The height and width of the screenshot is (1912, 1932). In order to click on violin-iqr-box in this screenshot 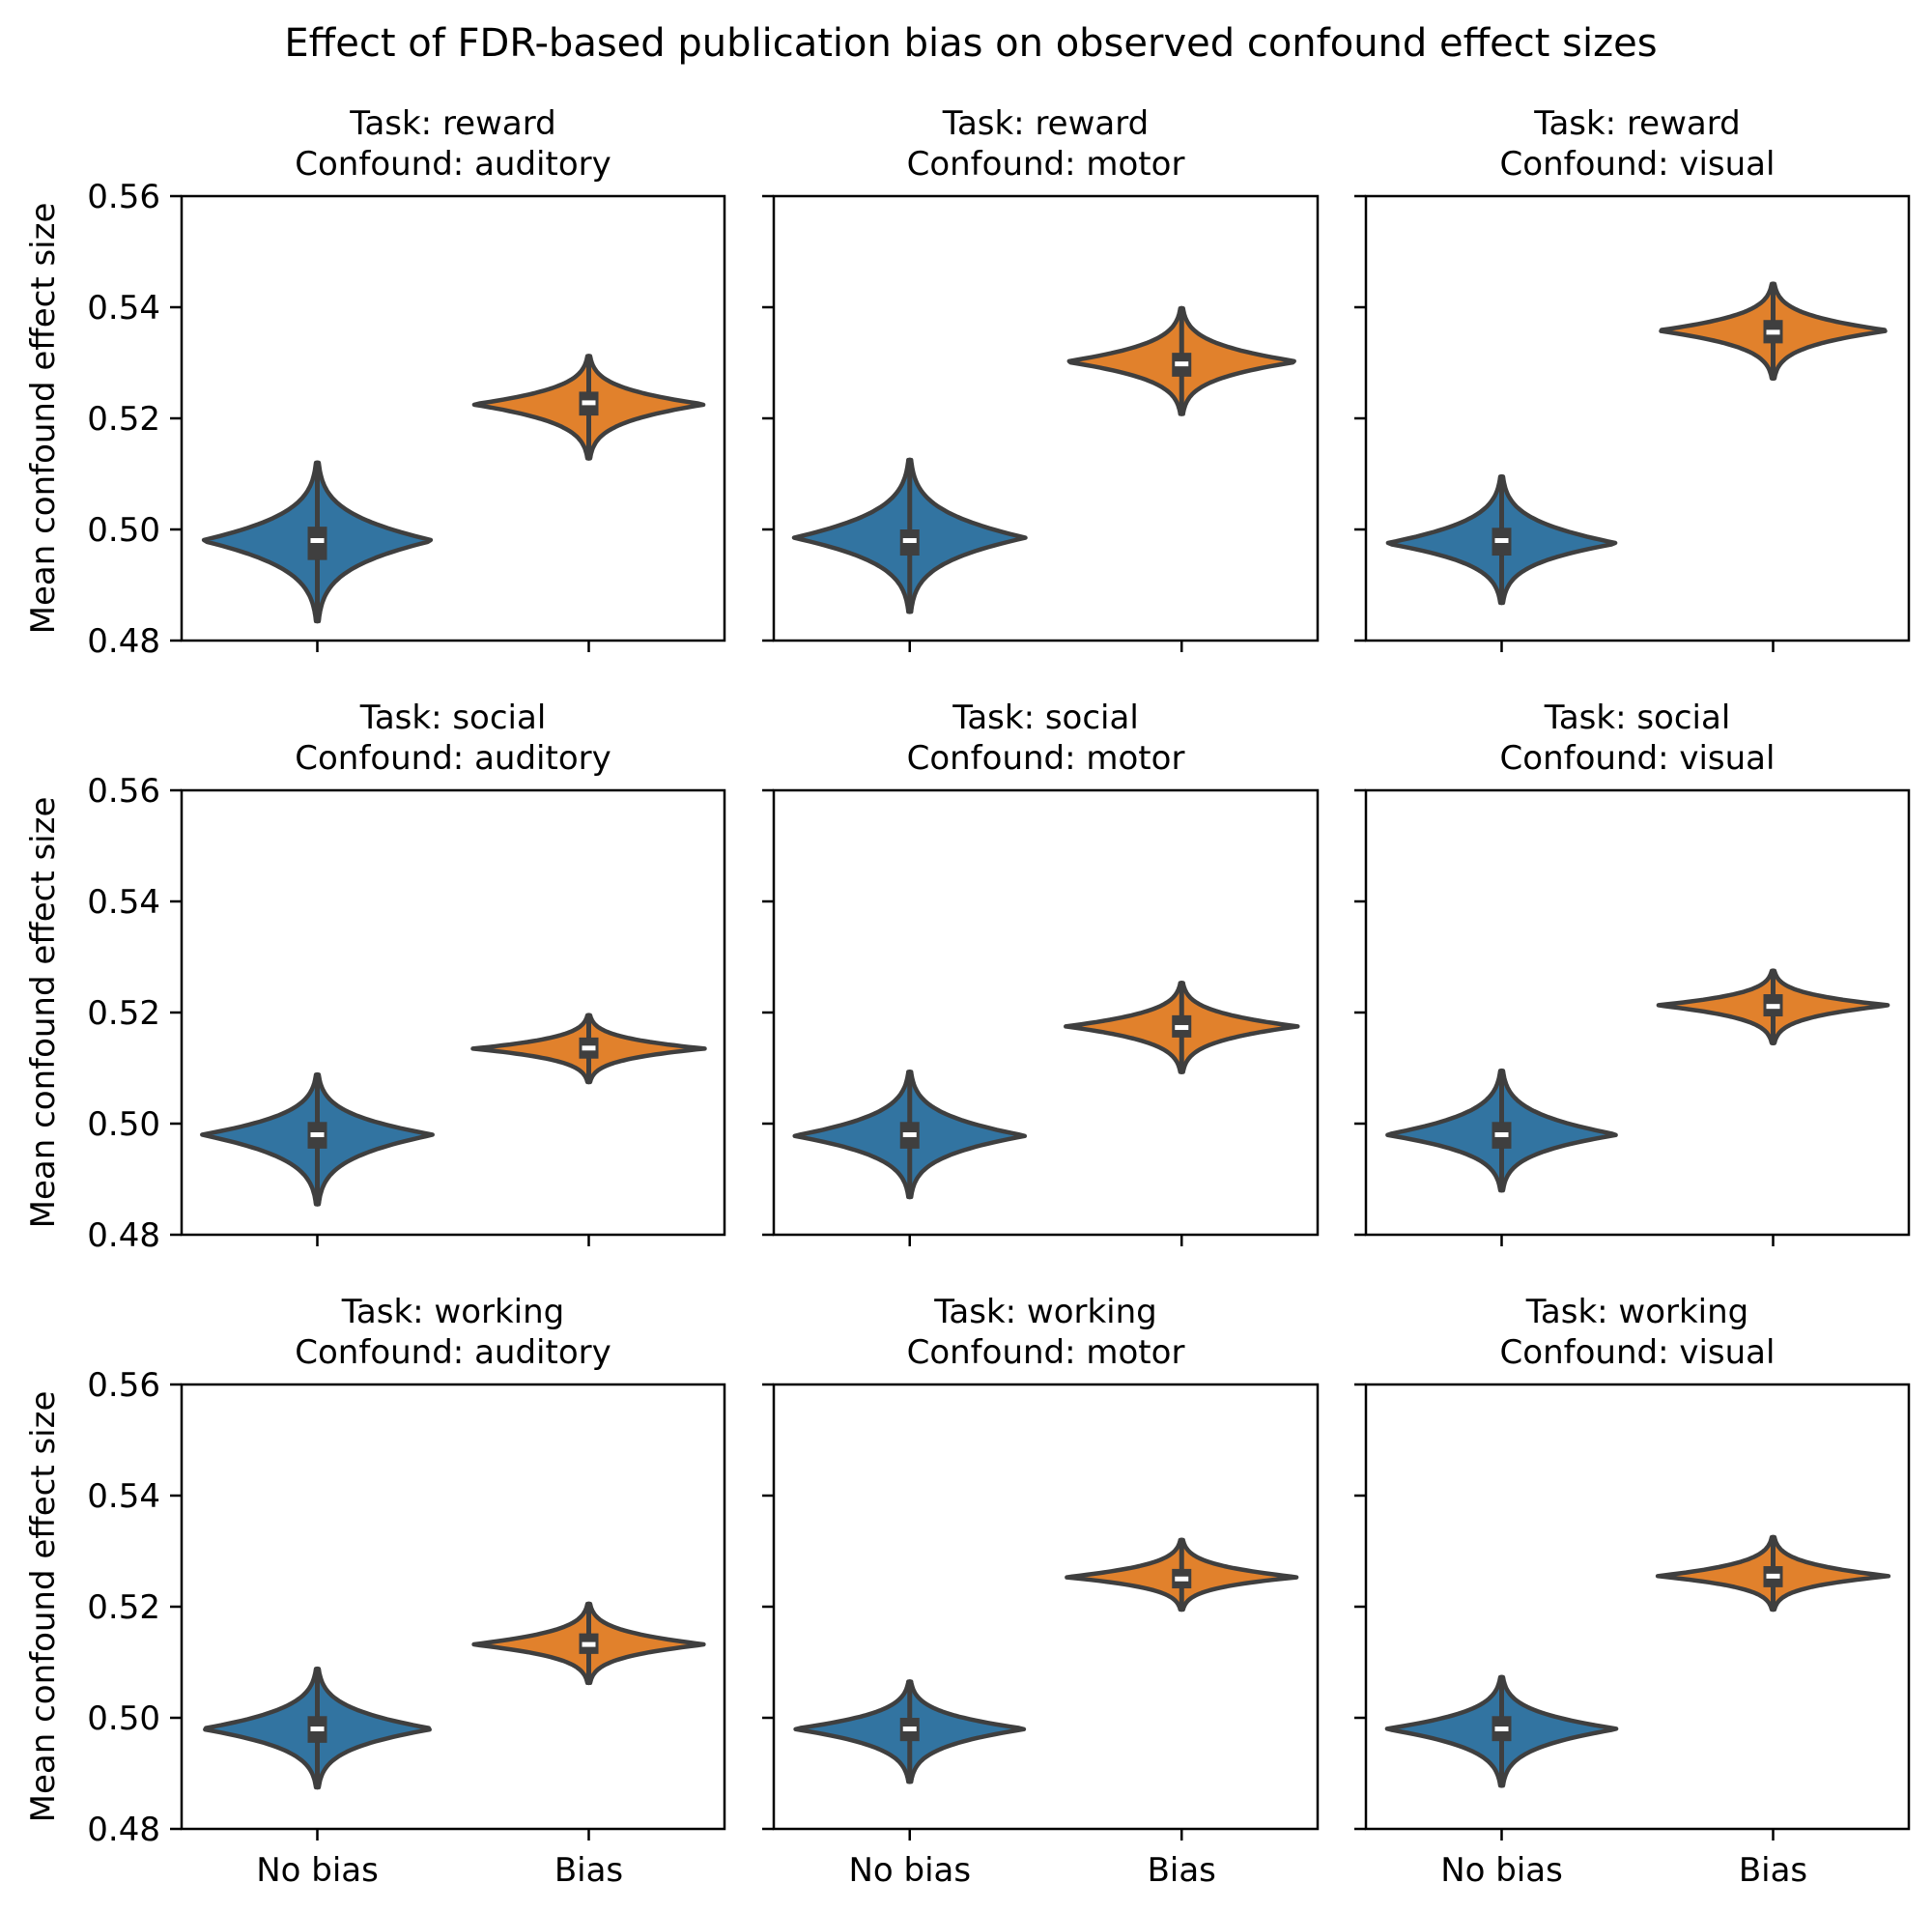, I will do `click(317, 543)`.